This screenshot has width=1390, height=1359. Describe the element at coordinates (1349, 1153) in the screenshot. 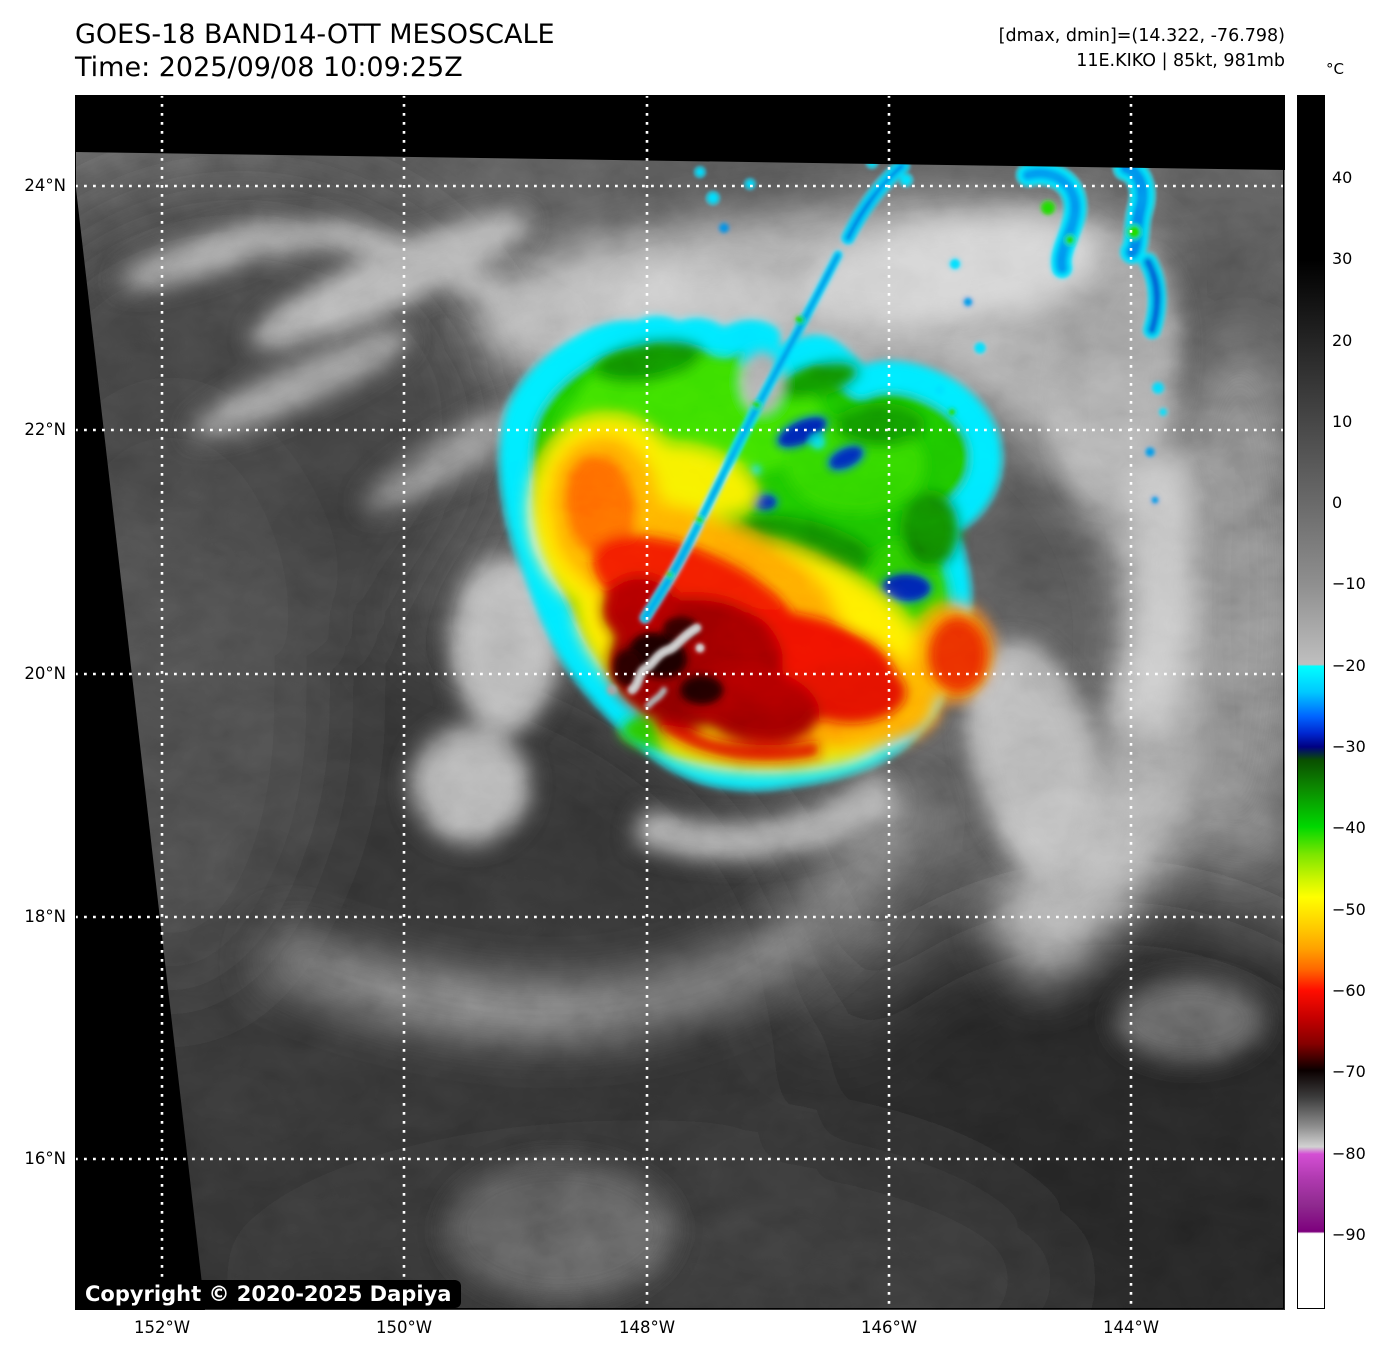

I see `colorbar-tick-m80: −80` at that location.